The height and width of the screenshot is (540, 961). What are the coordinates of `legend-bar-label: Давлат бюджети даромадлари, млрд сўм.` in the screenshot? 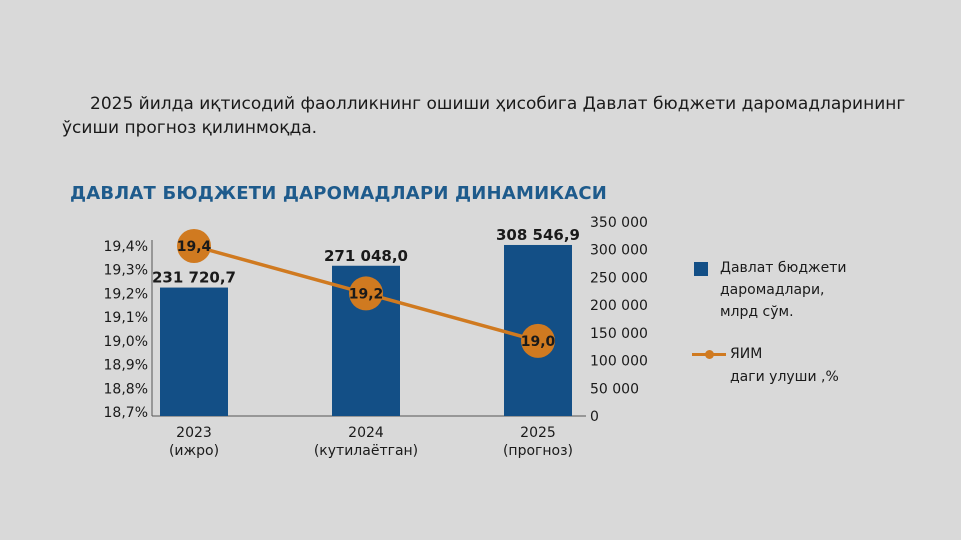 It's located at (790, 290).